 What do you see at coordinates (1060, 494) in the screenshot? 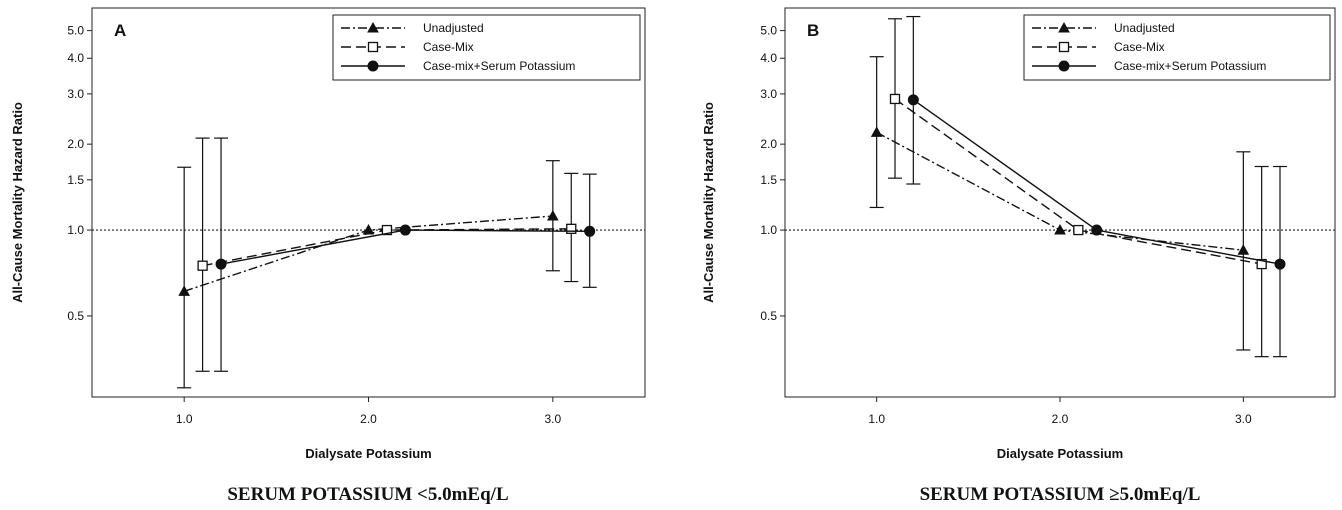
I see `panel-caption: SERUM POTASSIUM ≥5.0mEq/L` at bounding box center [1060, 494].